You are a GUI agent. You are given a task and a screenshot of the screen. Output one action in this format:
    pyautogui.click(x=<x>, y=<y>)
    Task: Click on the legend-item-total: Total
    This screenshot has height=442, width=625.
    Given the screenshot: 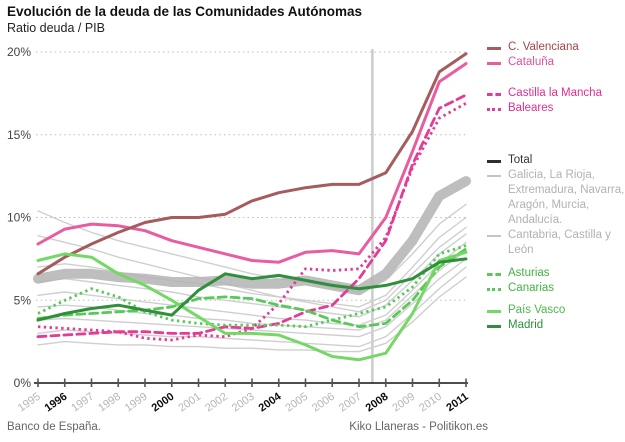 What is the action you would take?
    pyautogui.click(x=556, y=160)
    